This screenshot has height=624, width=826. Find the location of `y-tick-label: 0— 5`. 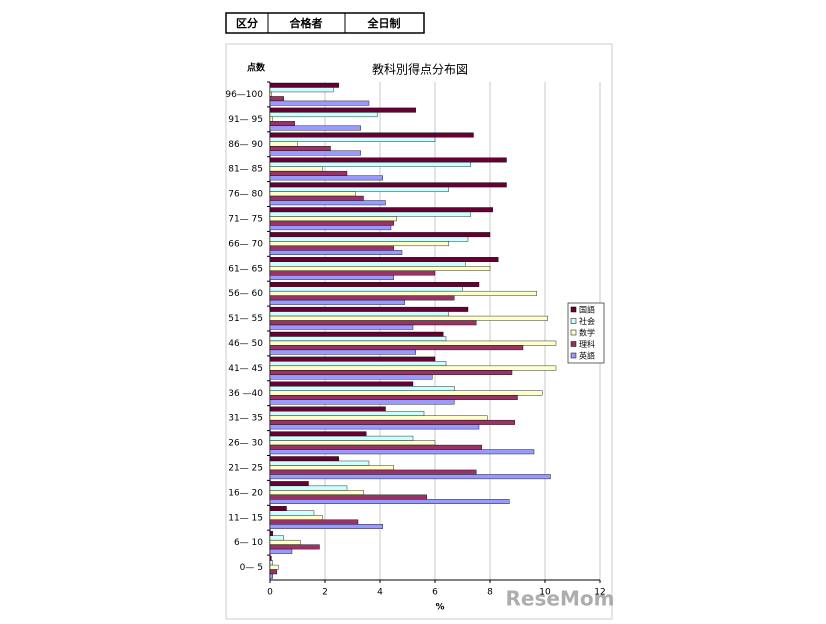

y-tick-label: 0— 5 is located at coordinates (251, 568).